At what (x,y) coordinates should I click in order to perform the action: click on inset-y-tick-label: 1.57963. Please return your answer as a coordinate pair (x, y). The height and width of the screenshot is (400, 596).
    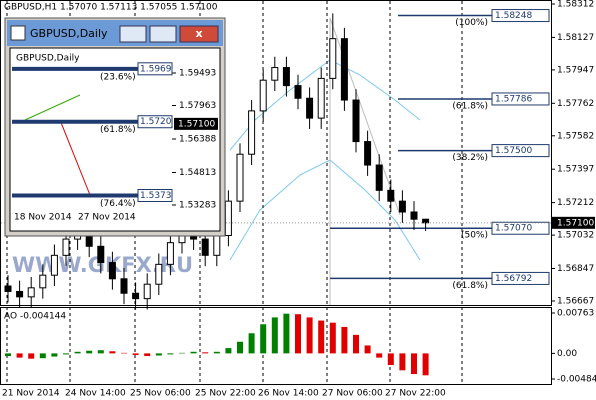
    Looking at the image, I should click on (197, 106).